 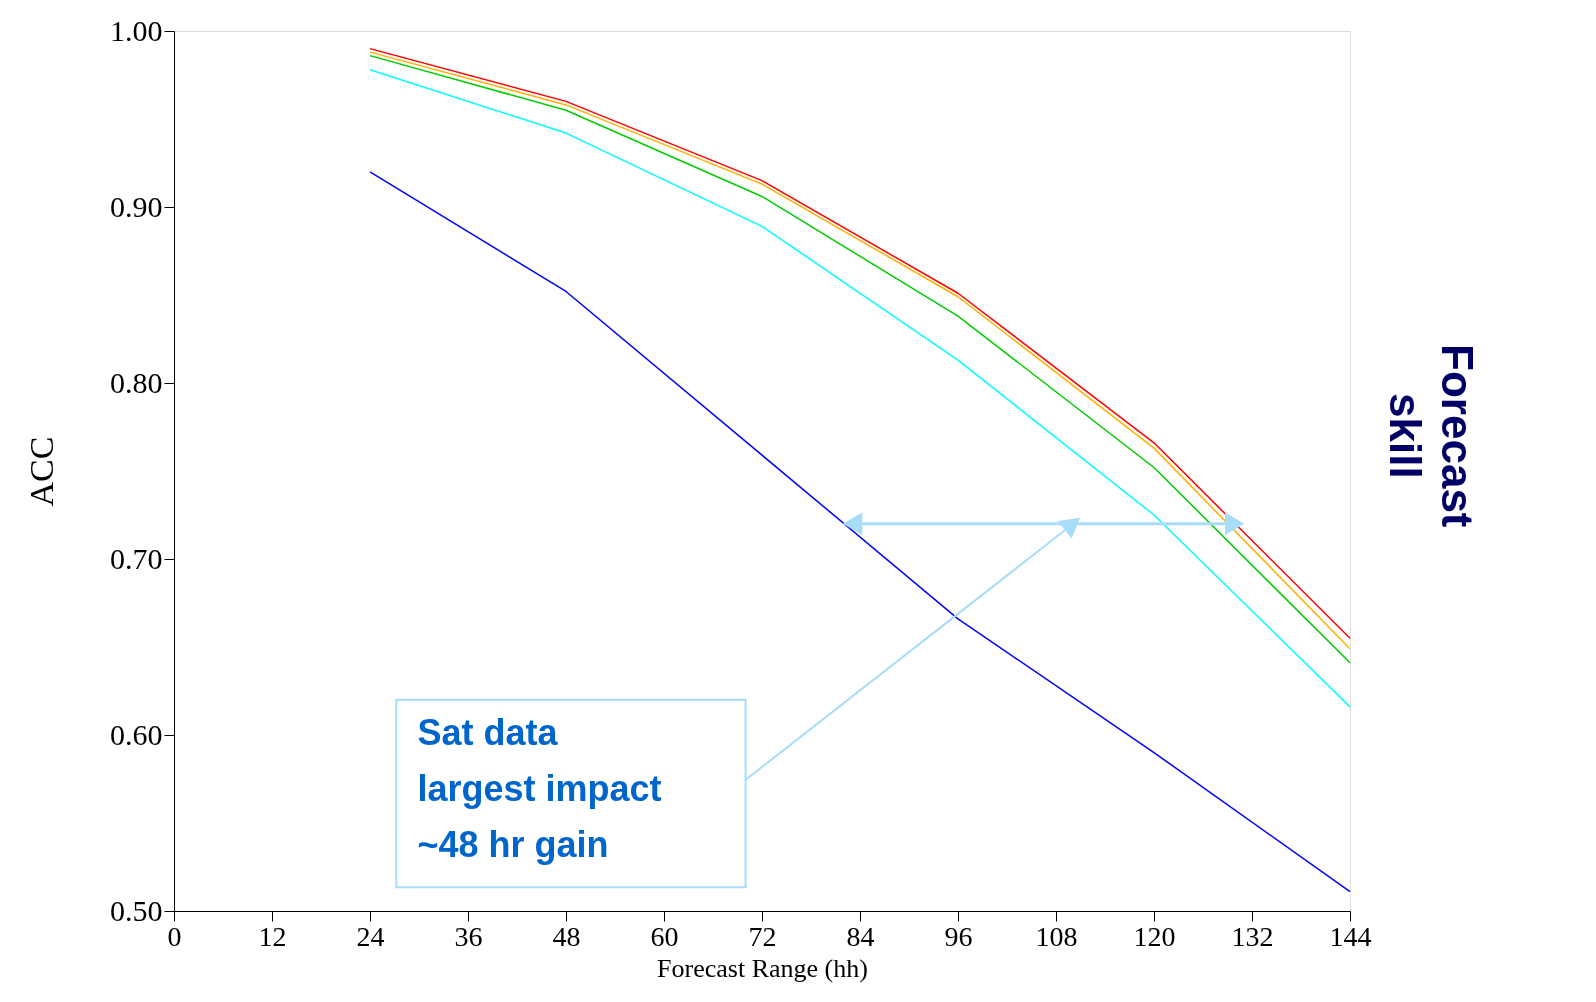 I want to click on x-tick-label: 36, so click(x=468, y=936).